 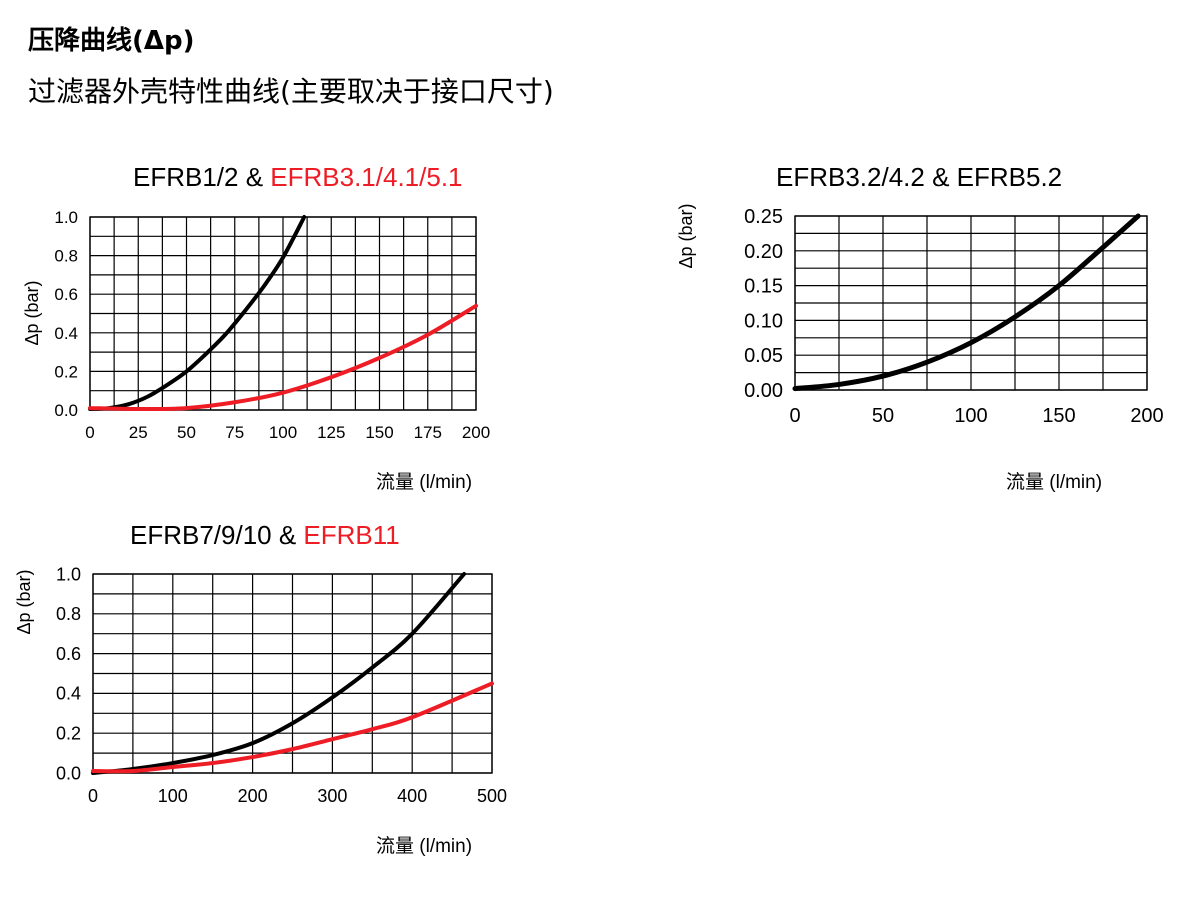 What do you see at coordinates (332, 796) in the screenshot?
I see `x-tick-label: 300` at bounding box center [332, 796].